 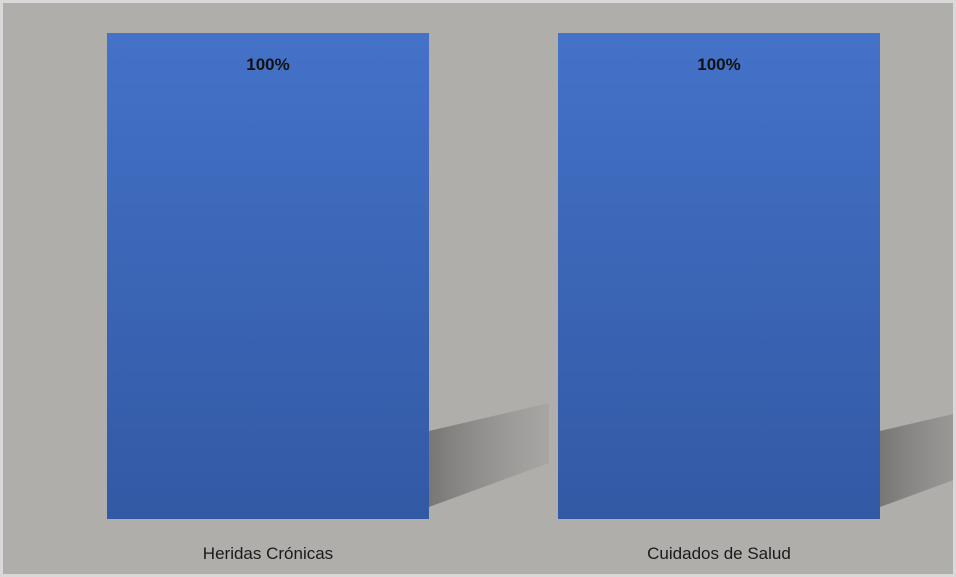 What do you see at coordinates (497, 553) in the screenshot?
I see `category-labels: Heridas Crónicas Cuidados de Salud` at bounding box center [497, 553].